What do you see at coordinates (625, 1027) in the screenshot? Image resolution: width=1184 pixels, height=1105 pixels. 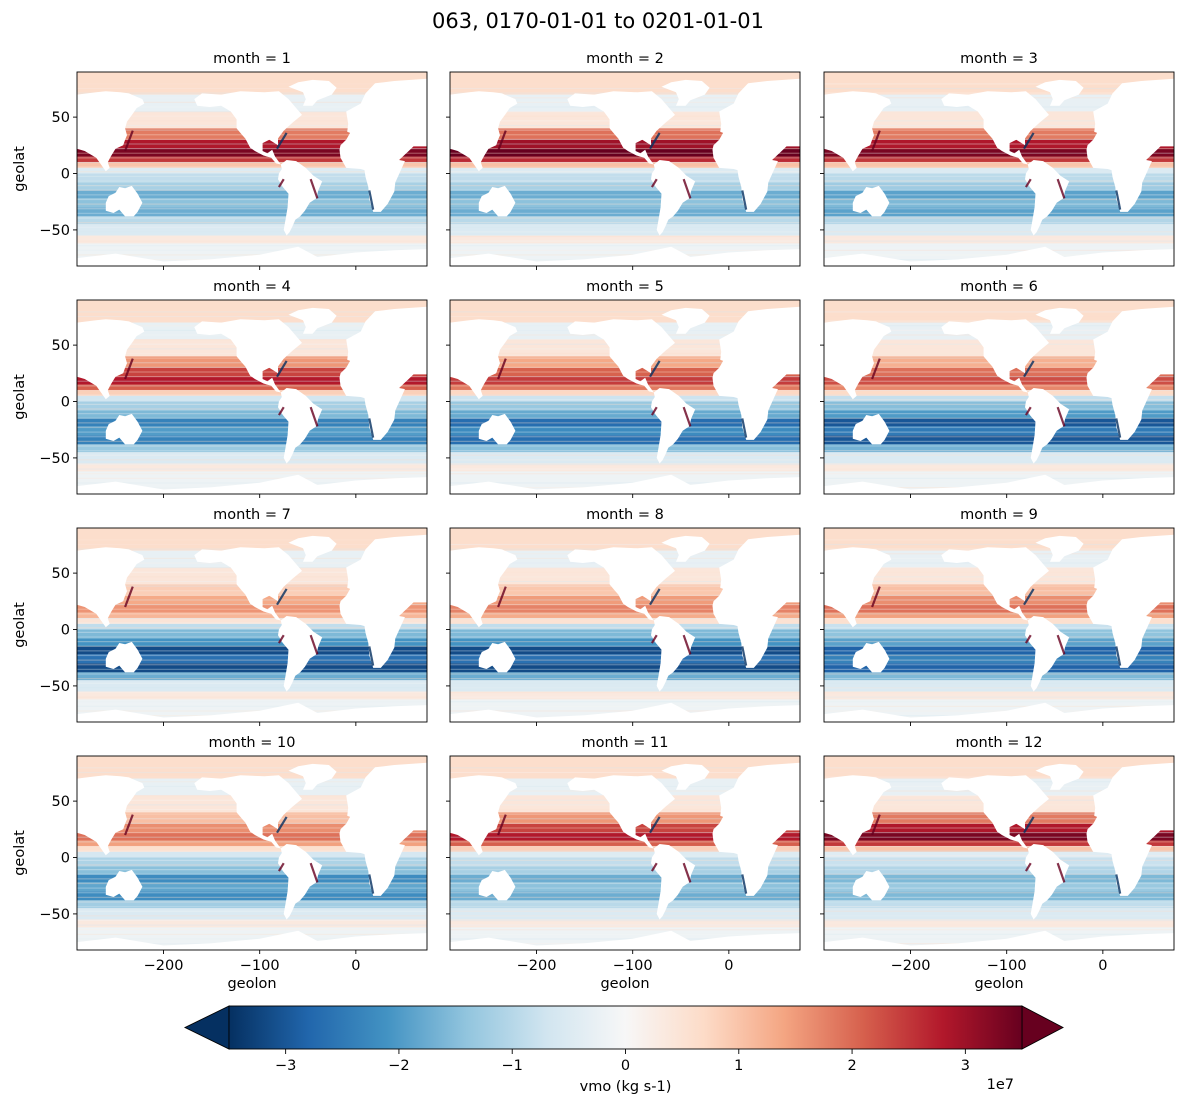 I see `colorbar-gradient` at bounding box center [625, 1027].